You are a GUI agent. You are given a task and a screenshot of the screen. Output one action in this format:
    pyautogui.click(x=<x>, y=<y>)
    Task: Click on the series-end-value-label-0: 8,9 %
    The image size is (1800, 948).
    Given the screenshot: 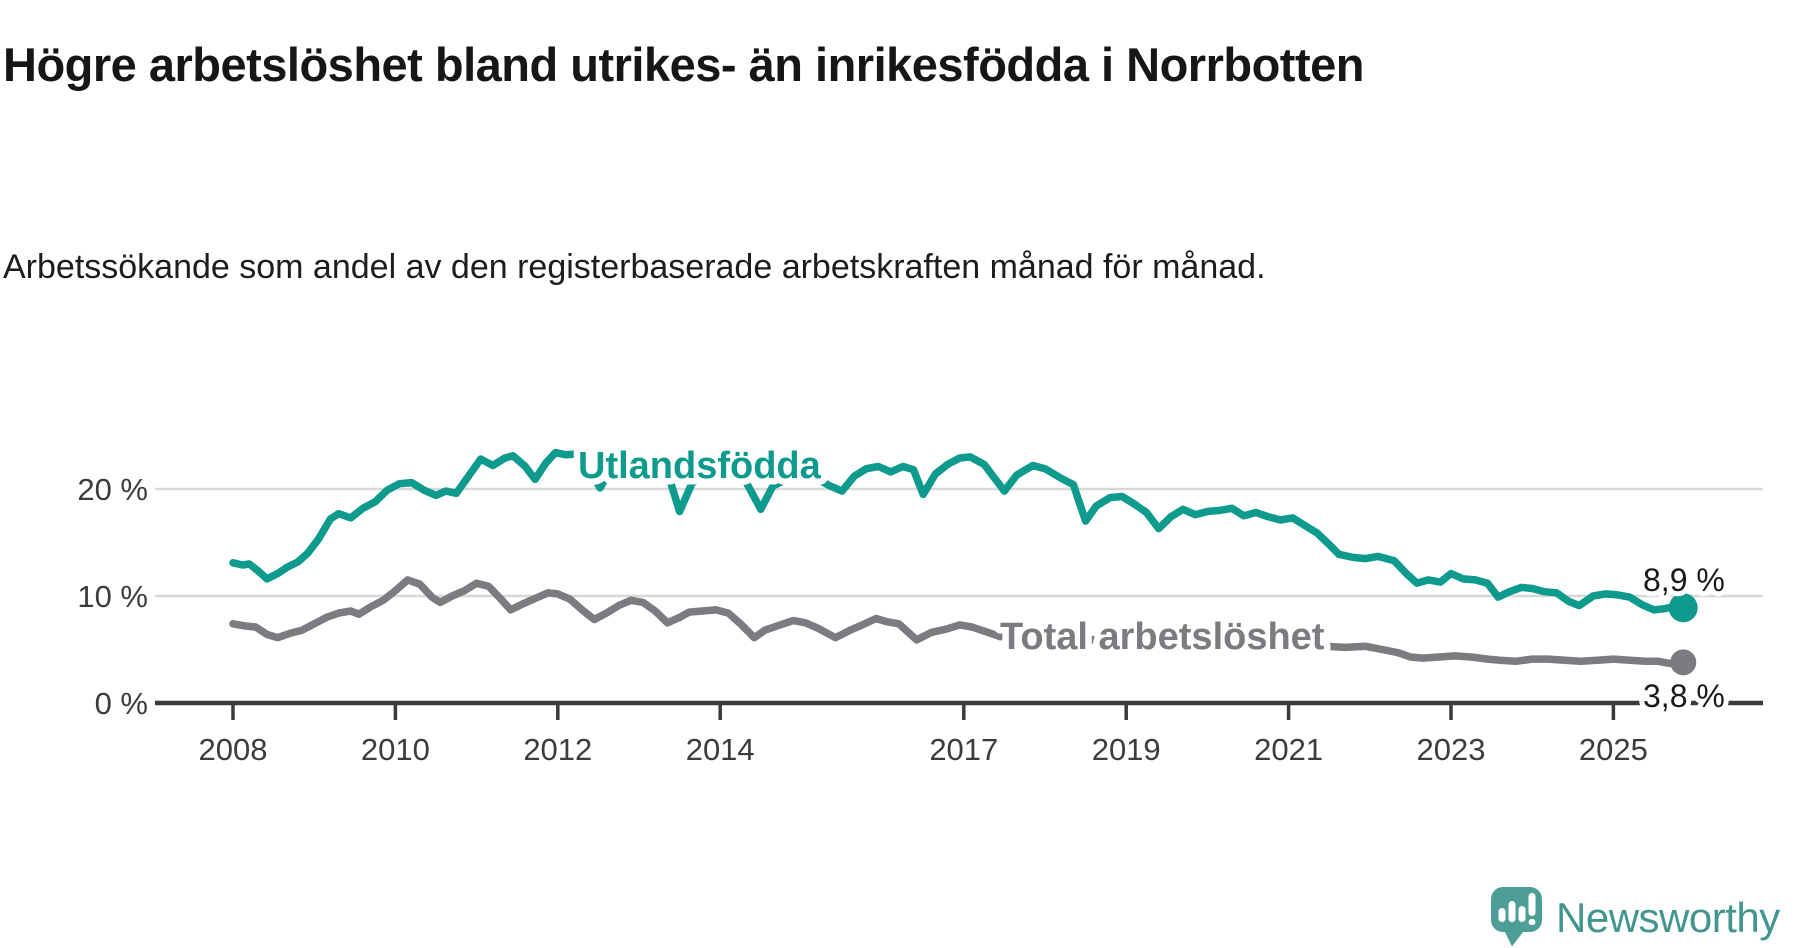 What is the action you would take?
    pyautogui.click(x=1684, y=580)
    